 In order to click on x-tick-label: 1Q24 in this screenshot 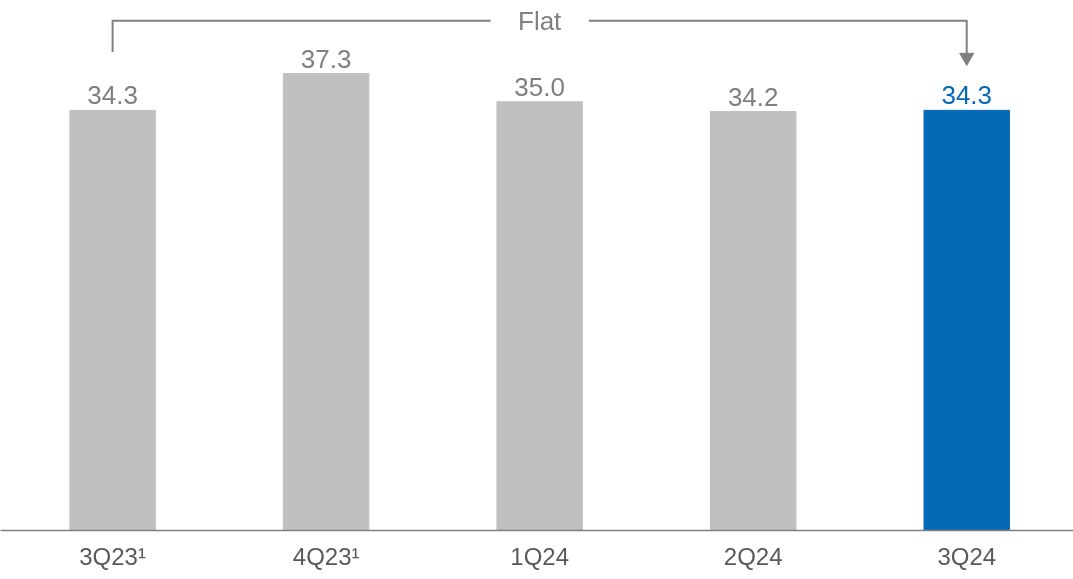, I will do `click(540, 556)`.